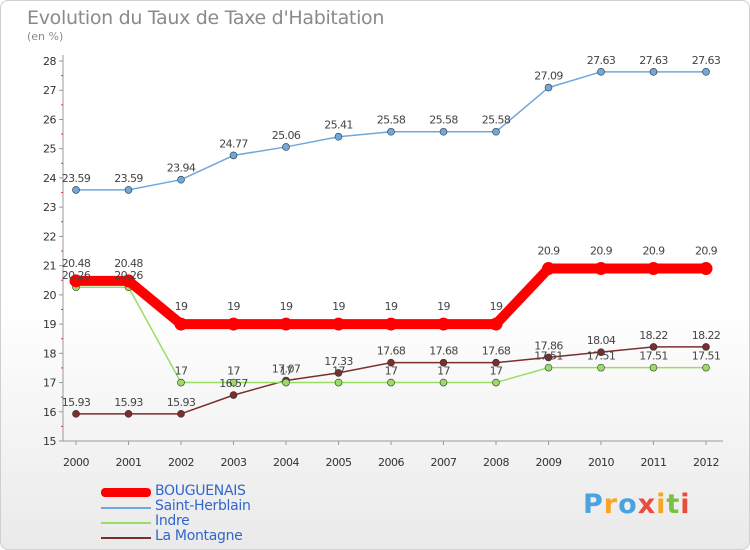 The width and height of the screenshot is (750, 550). I want to click on y-tick-label: 16, so click(49, 412).